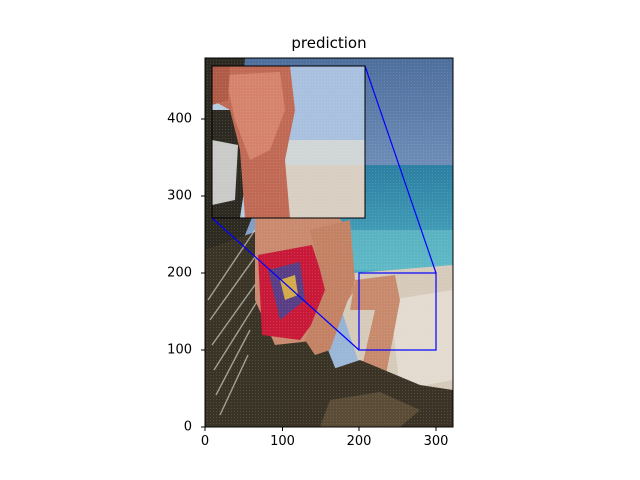  I want to click on y-tick-label: 200, so click(179, 273).